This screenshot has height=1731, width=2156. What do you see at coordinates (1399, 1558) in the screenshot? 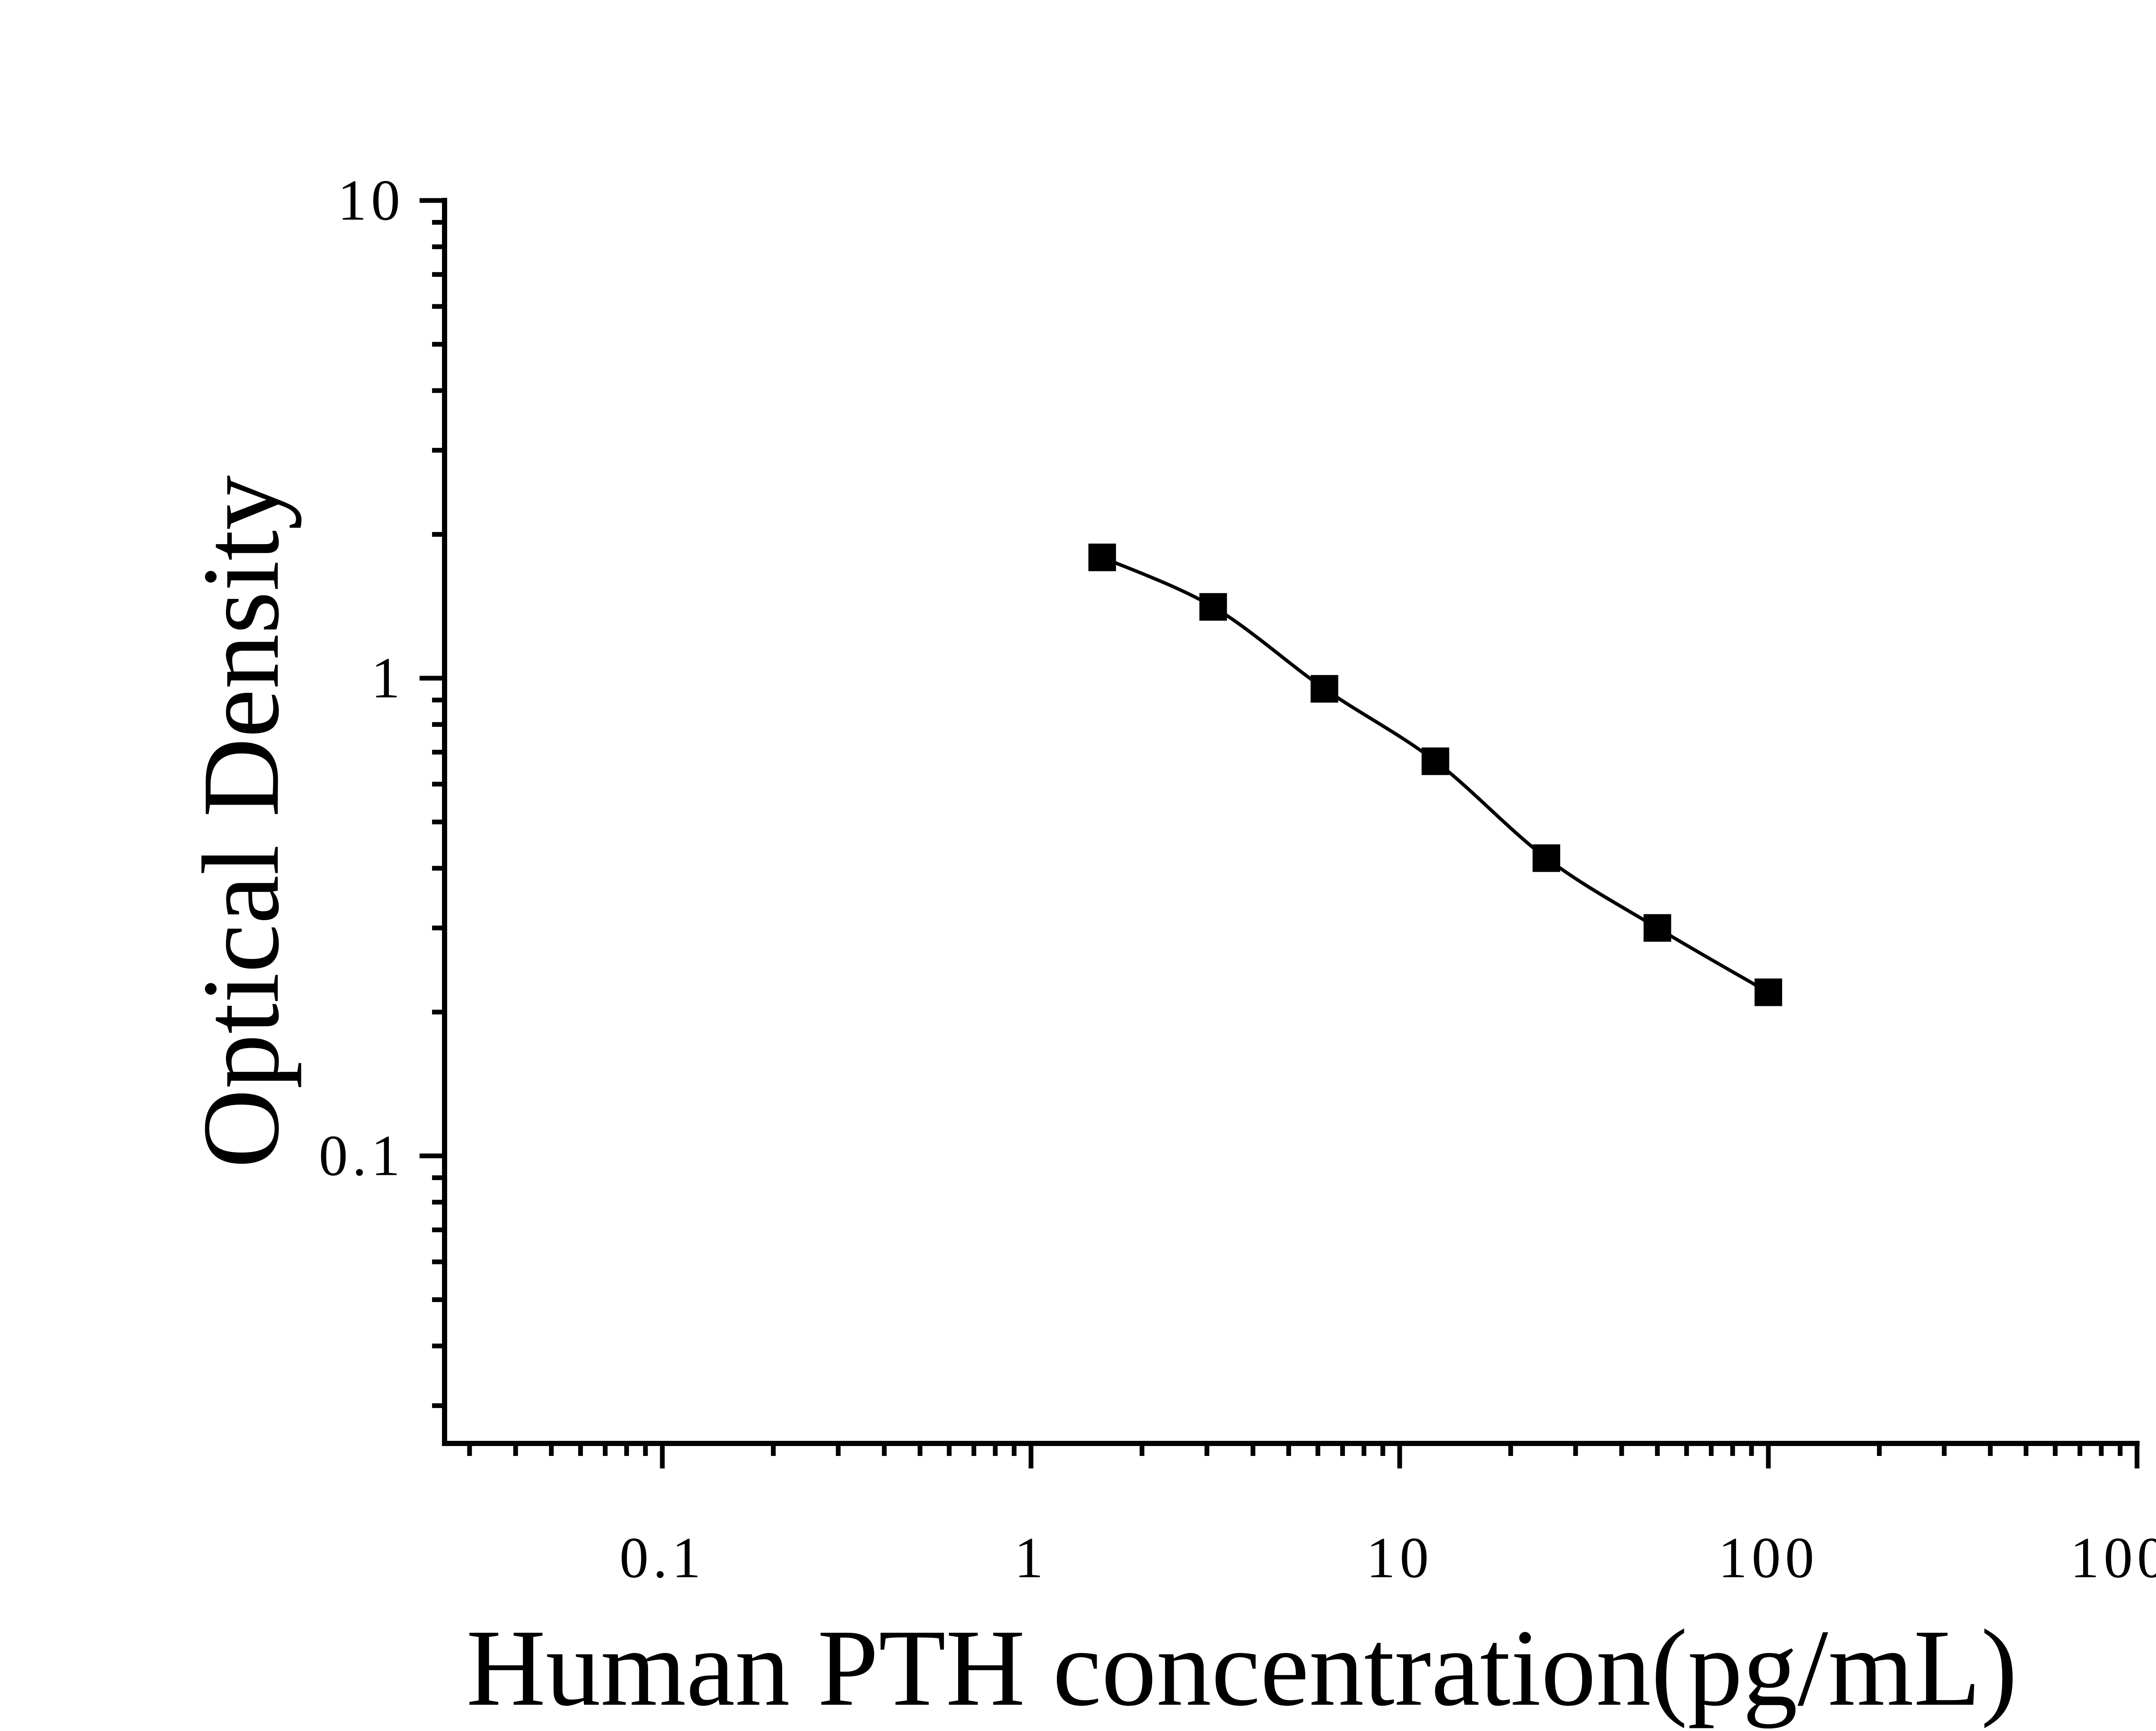
I see `x-tick-label: 10` at bounding box center [1399, 1558].